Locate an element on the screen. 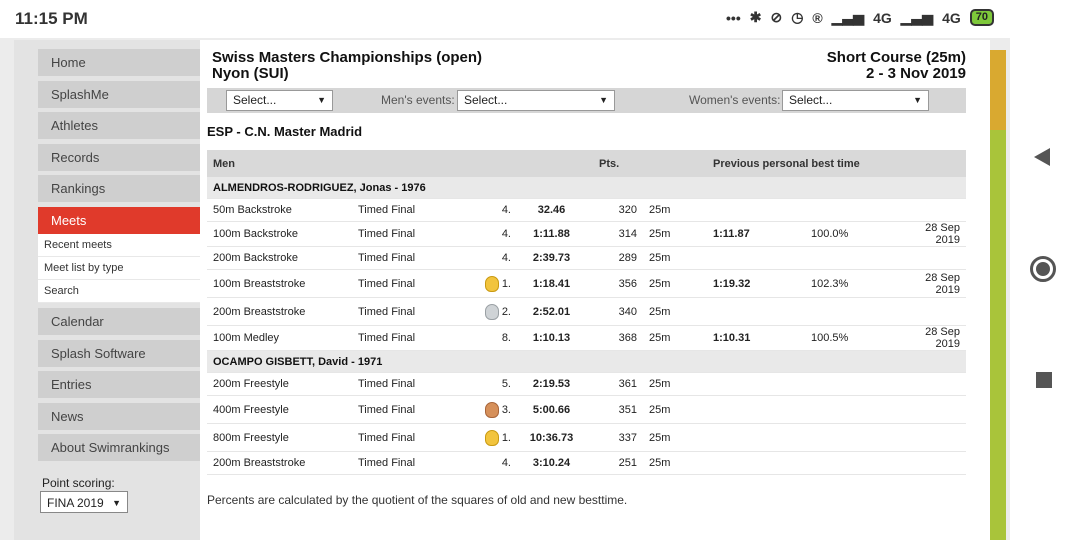 This screenshot has width=1080, height=540. athlete-name: ALMENDROS-RODRIGUEZ, Jonas - 1976 is located at coordinates (586, 188).